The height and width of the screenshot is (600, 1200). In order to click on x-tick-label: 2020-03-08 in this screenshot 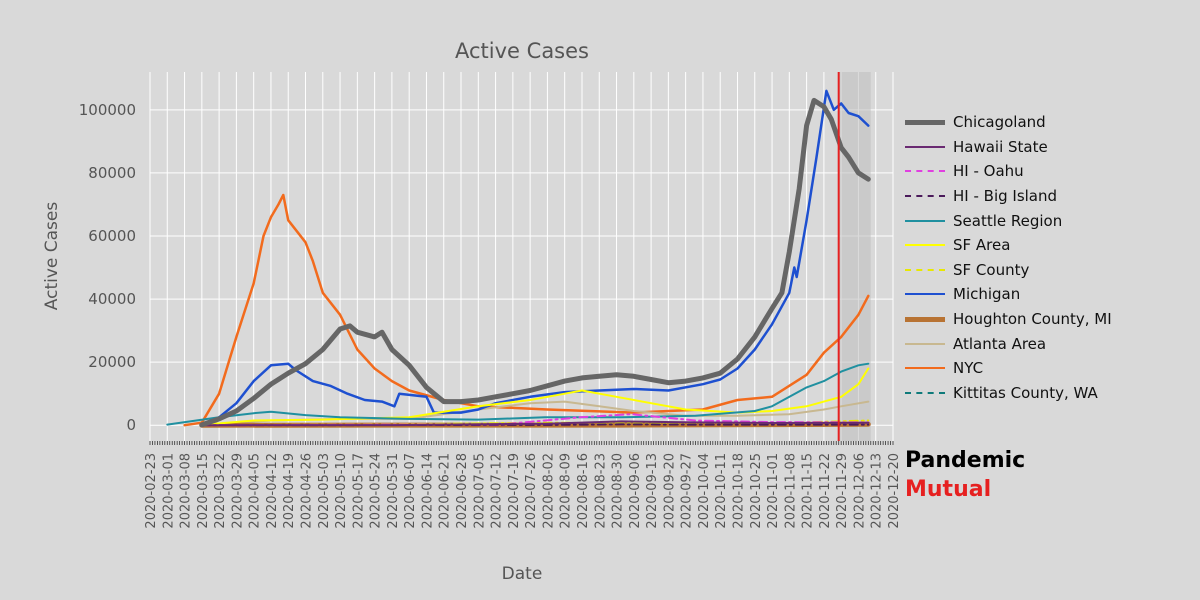, I will do `click(186, 491)`.